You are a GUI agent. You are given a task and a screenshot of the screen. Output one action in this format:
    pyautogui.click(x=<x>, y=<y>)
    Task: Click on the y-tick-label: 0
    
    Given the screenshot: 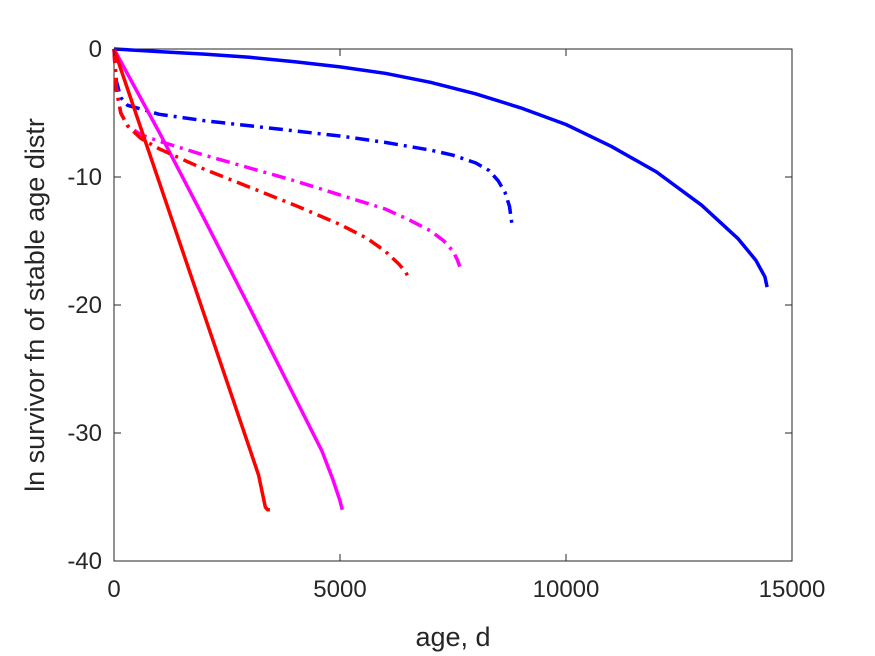 What is the action you would take?
    pyautogui.click(x=95, y=49)
    